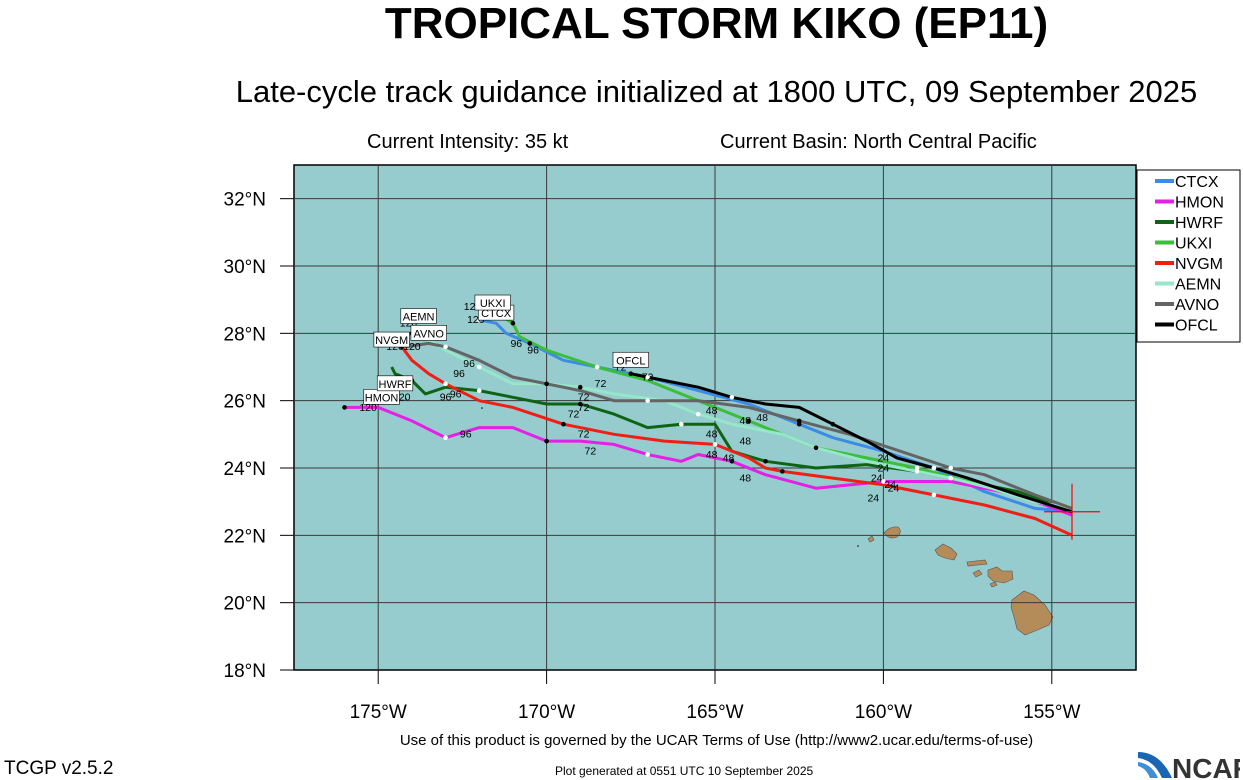  I want to click on legend-entry: HMON, so click(1199, 203).